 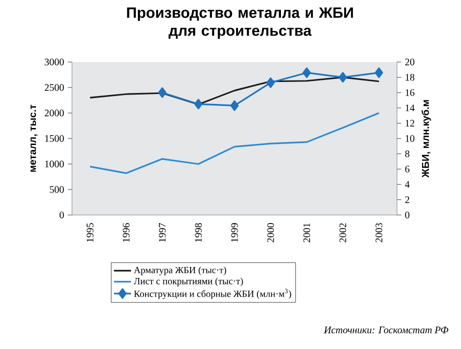 What do you see at coordinates (240, 23) in the screenshot?
I see `chart-title: Производство металла и ЖБИ для строительства` at bounding box center [240, 23].